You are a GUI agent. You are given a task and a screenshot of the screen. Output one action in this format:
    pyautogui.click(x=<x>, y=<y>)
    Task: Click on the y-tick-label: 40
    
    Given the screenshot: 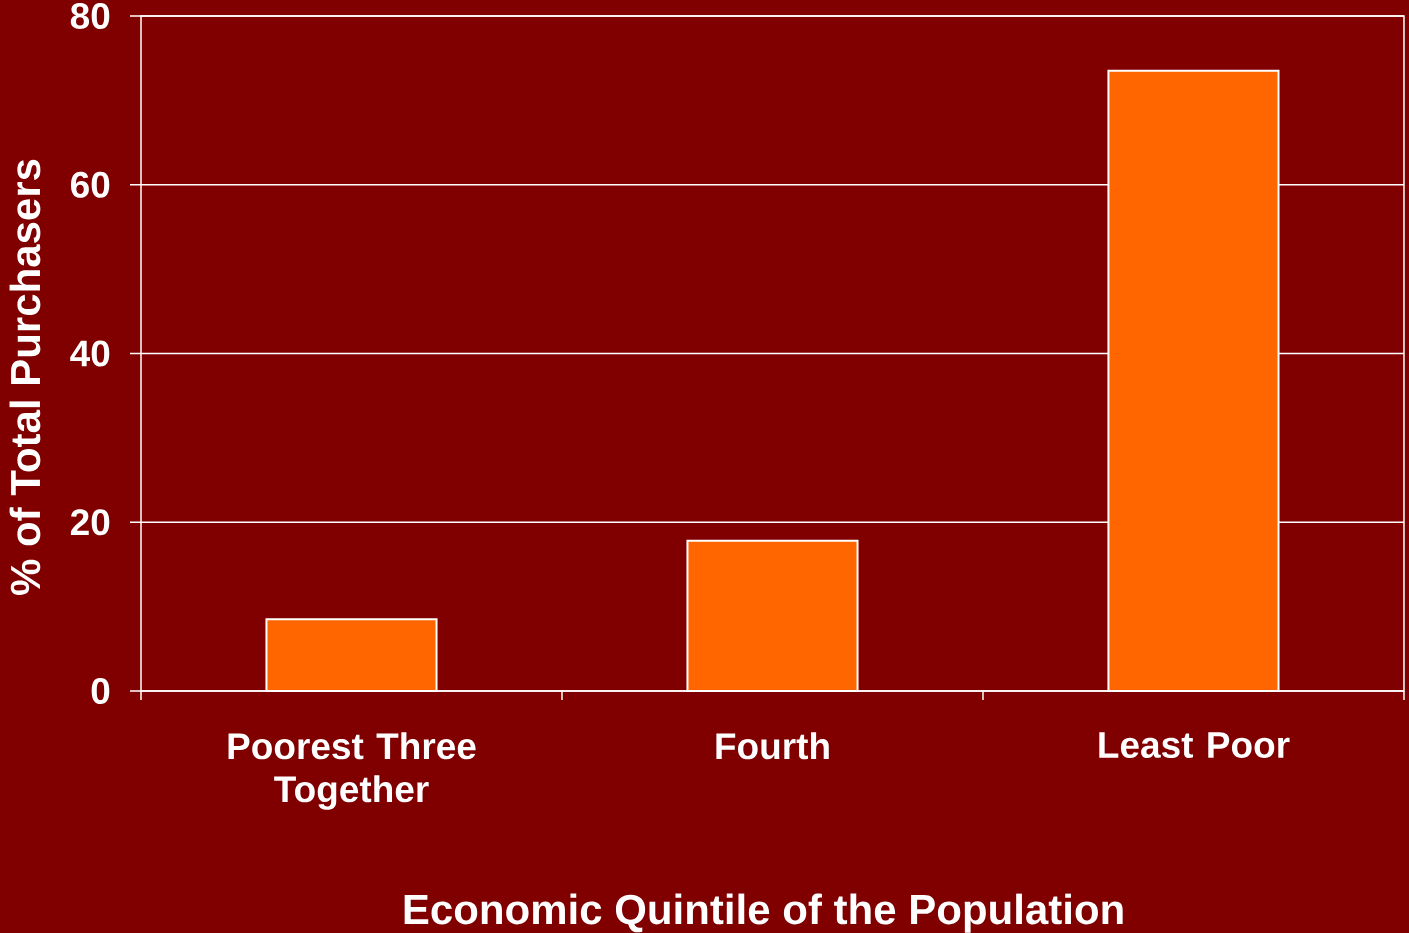 What is the action you would take?
    pyautogui.click(x=90, y=353)
    